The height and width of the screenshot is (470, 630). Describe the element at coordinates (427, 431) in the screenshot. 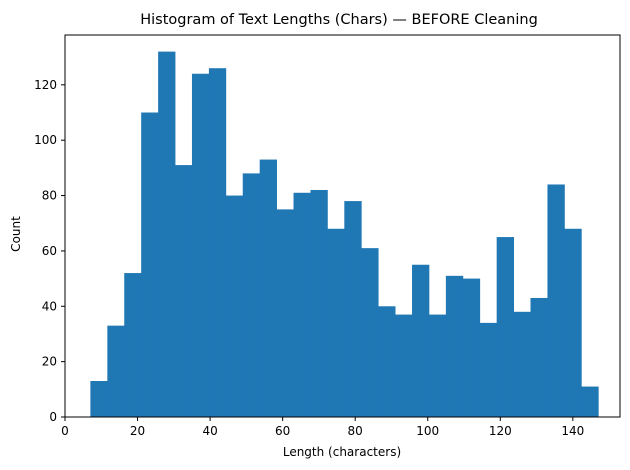

I see `x-tick-label: 100` at that location.